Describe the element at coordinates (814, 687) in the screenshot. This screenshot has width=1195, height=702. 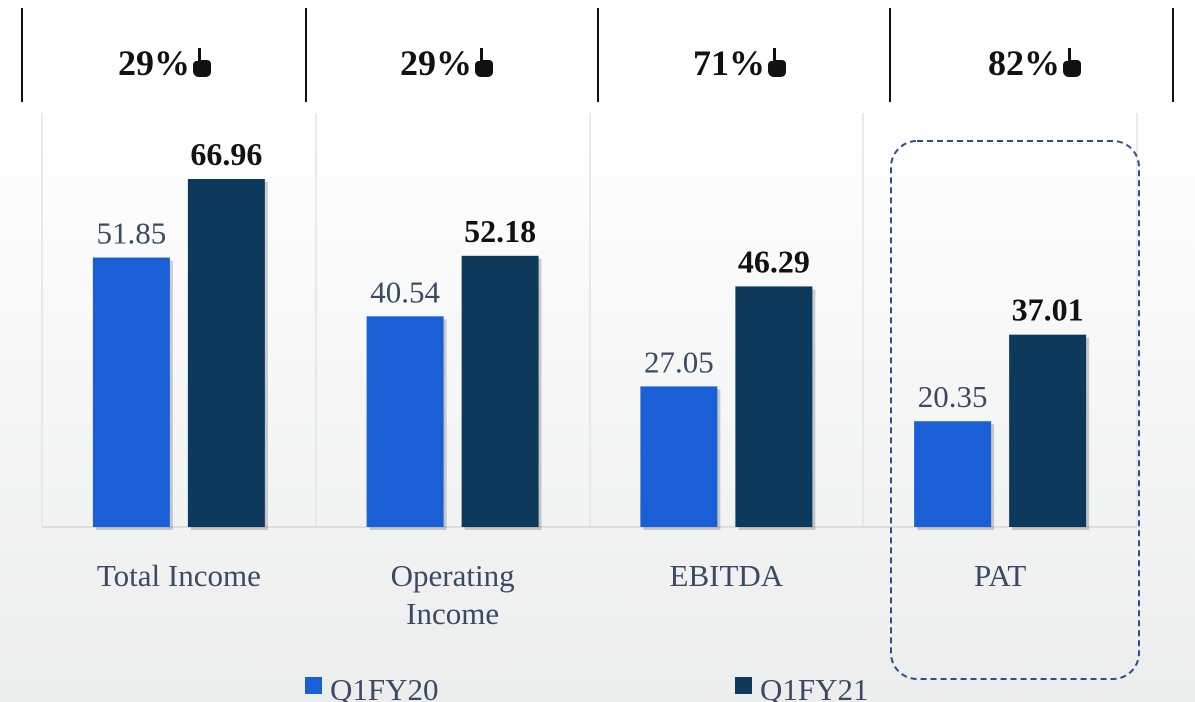
I see `legend-label: Q1FY21` at that location.